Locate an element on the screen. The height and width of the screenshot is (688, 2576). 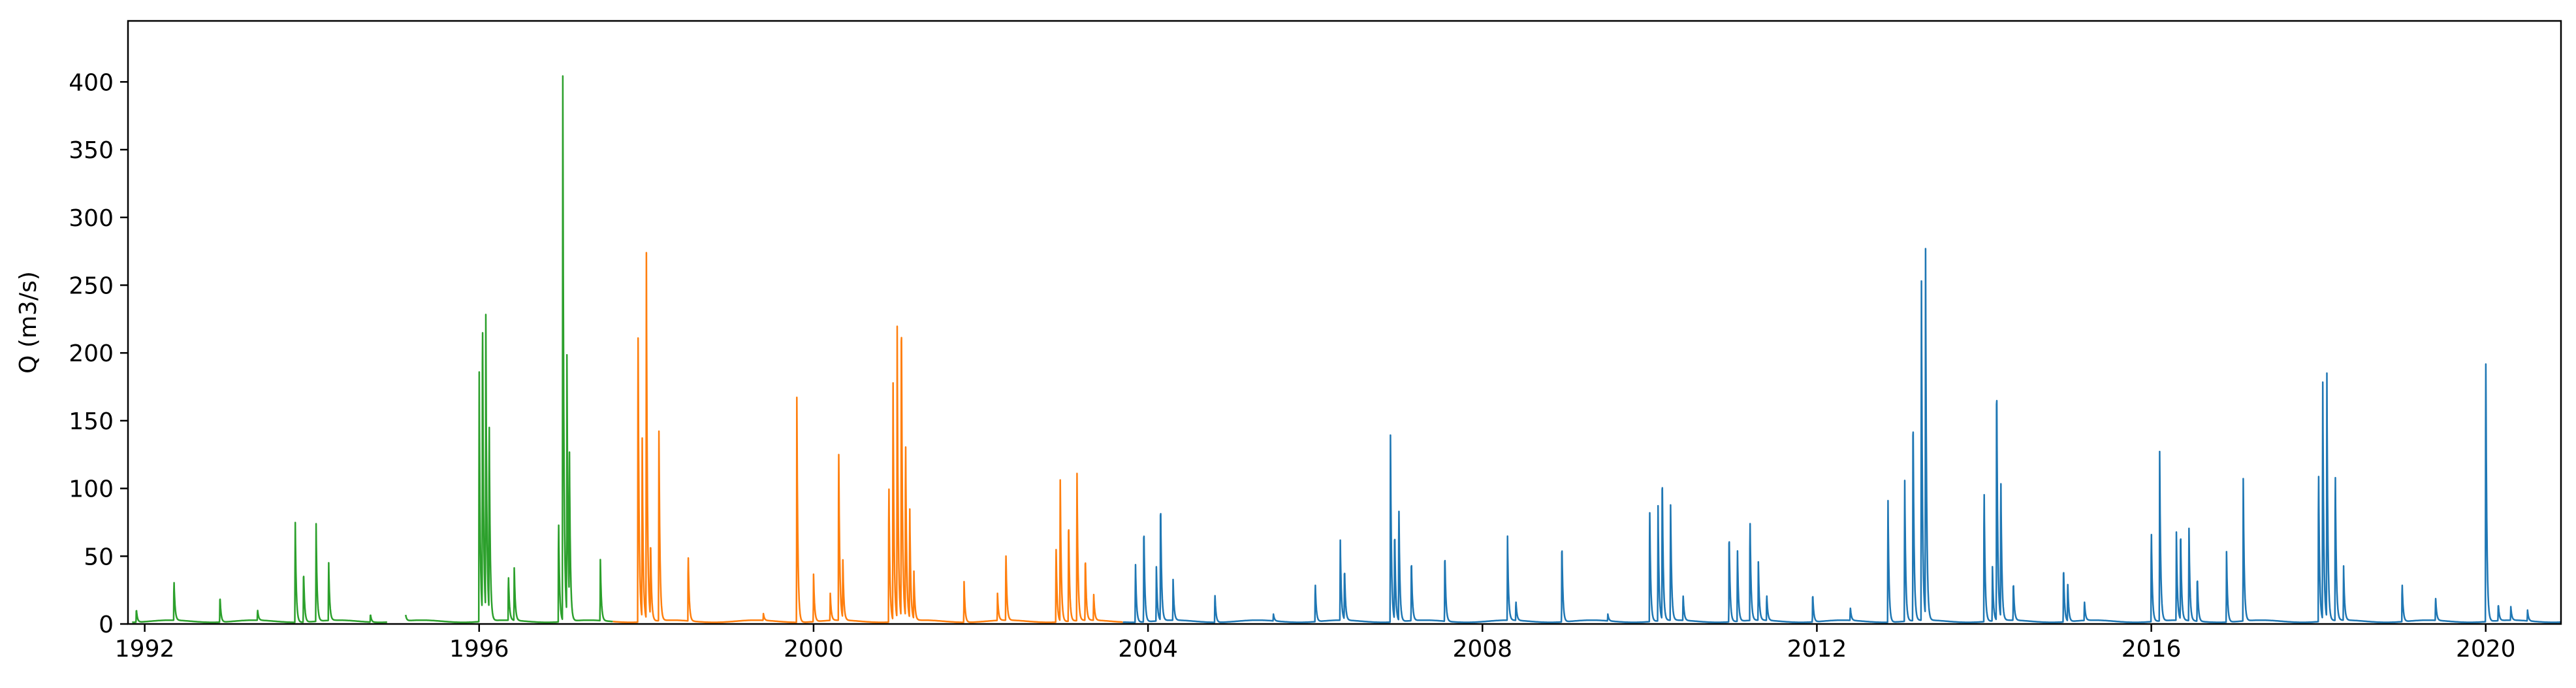
y-tick-label: 400 is located at coordinates (92, 82).